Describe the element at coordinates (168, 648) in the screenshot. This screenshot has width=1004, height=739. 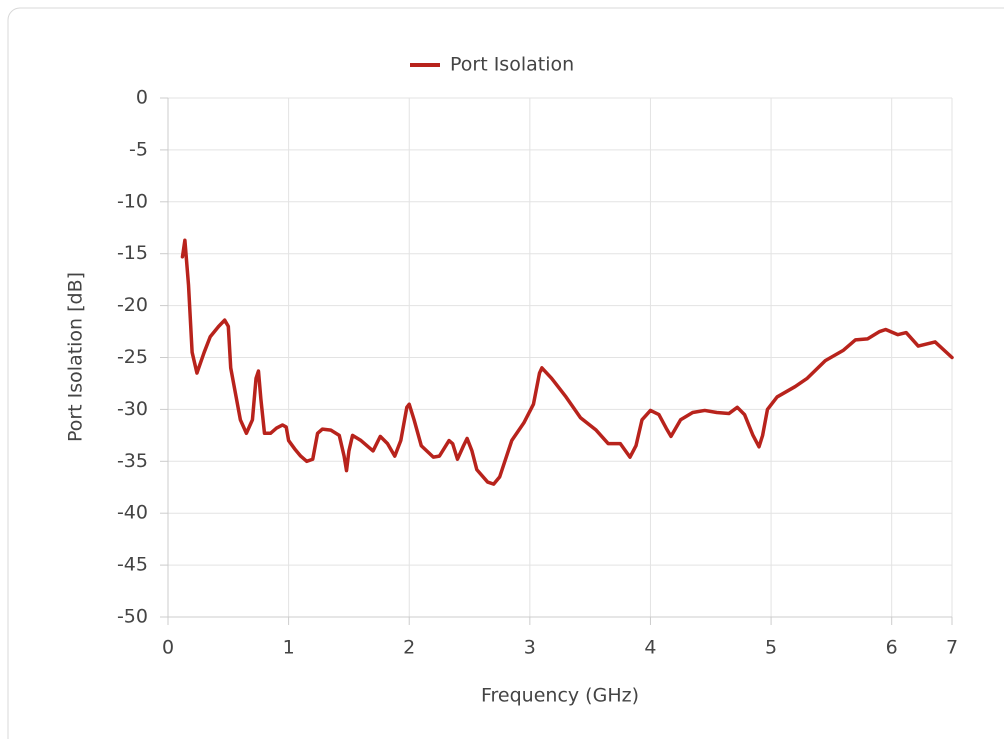
I see `x-tick-label: 0` at that location.